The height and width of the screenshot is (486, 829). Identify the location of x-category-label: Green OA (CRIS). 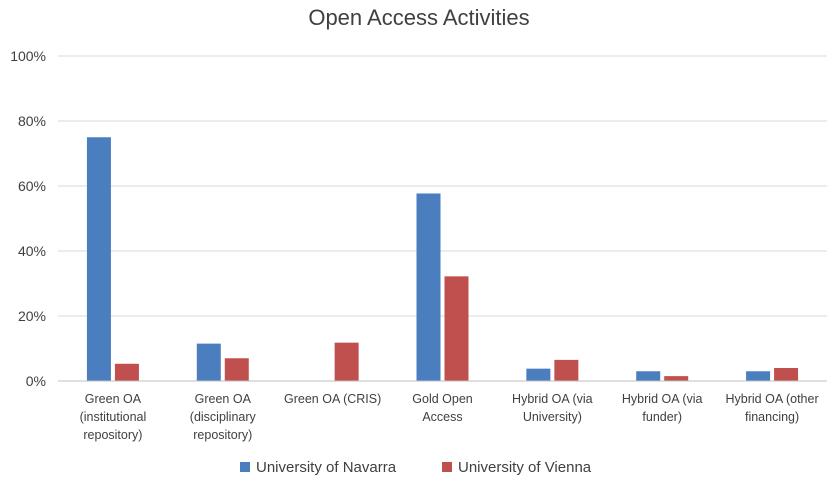
(332, 399).